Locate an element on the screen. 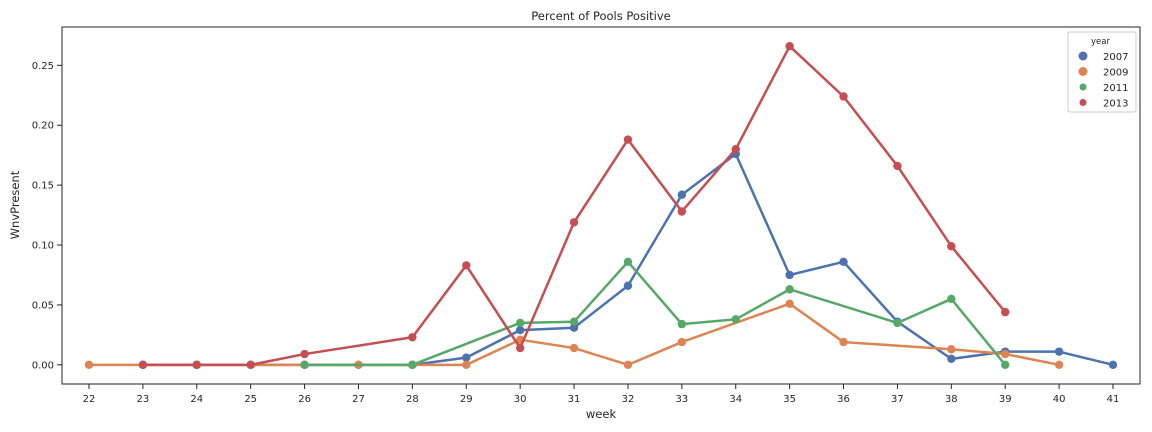 The image size is (1152, 432). x-tick-label: 27 is located at coordinates (358, 399).